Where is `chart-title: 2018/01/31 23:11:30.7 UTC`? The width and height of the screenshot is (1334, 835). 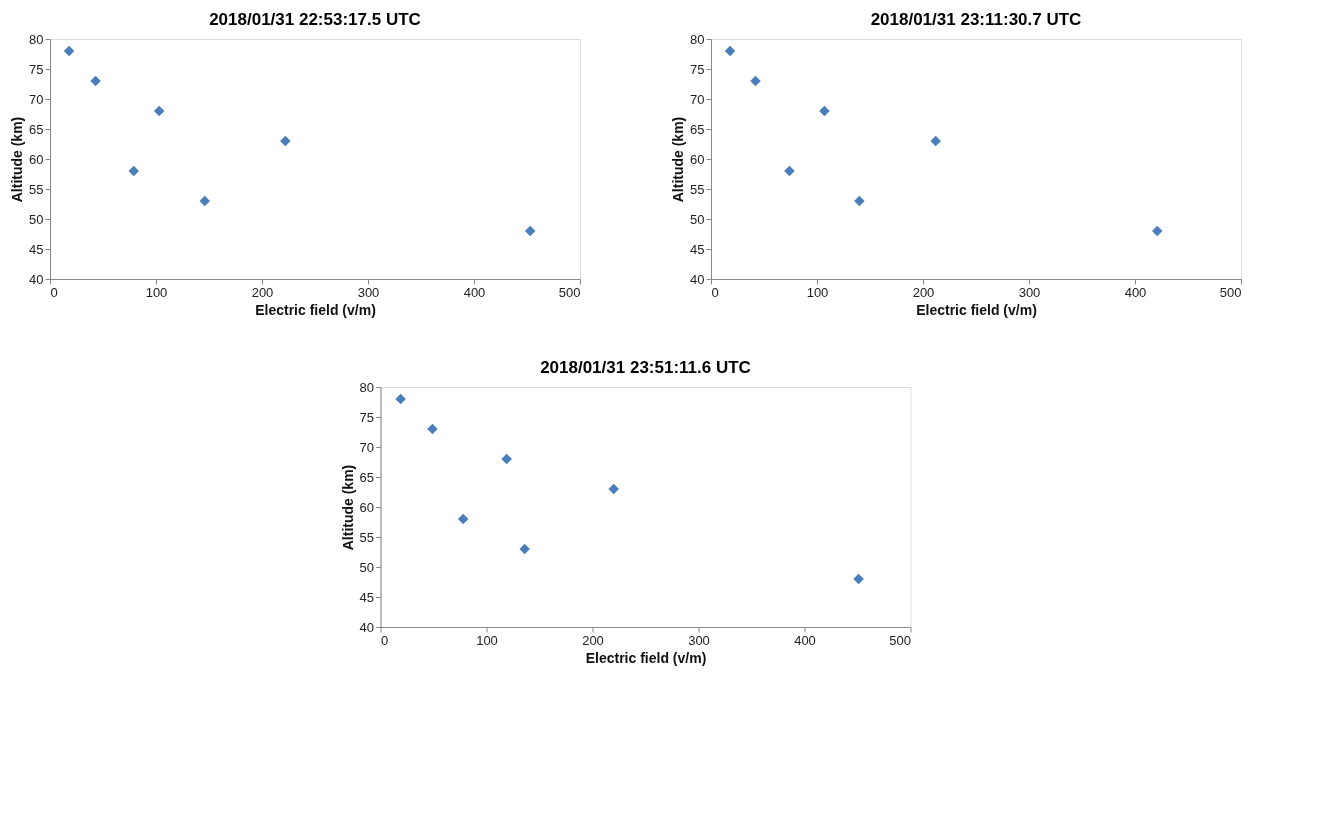 chart-title: 2018/01/31 23:11:30.7 UTC is located at coordinates (976, 19).